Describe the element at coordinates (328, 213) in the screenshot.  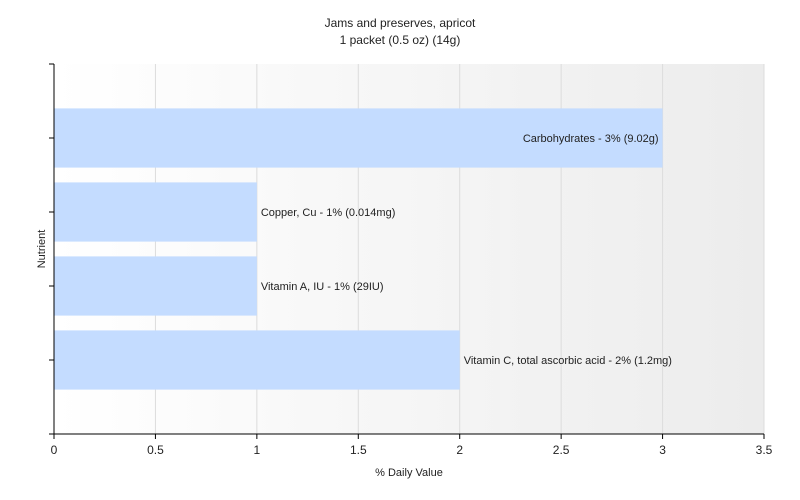
I see `bar-data-label: Copper, Cu - 1% (0.014mg)` at that location.